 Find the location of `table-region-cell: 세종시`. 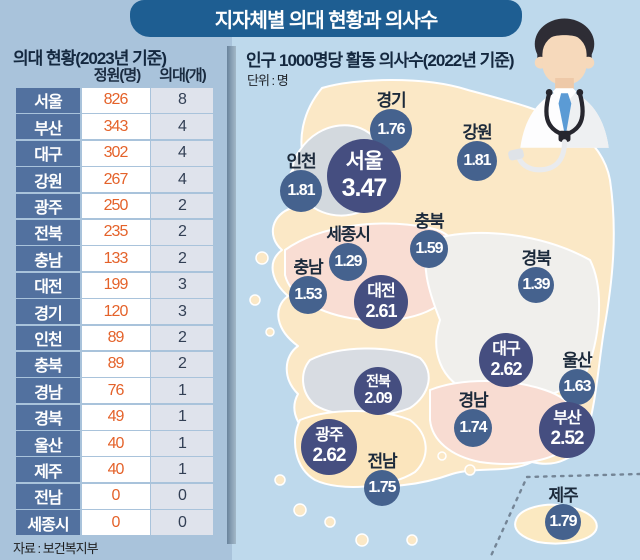

table-region-cell: 세종시 is located at coordinates (48, 523).